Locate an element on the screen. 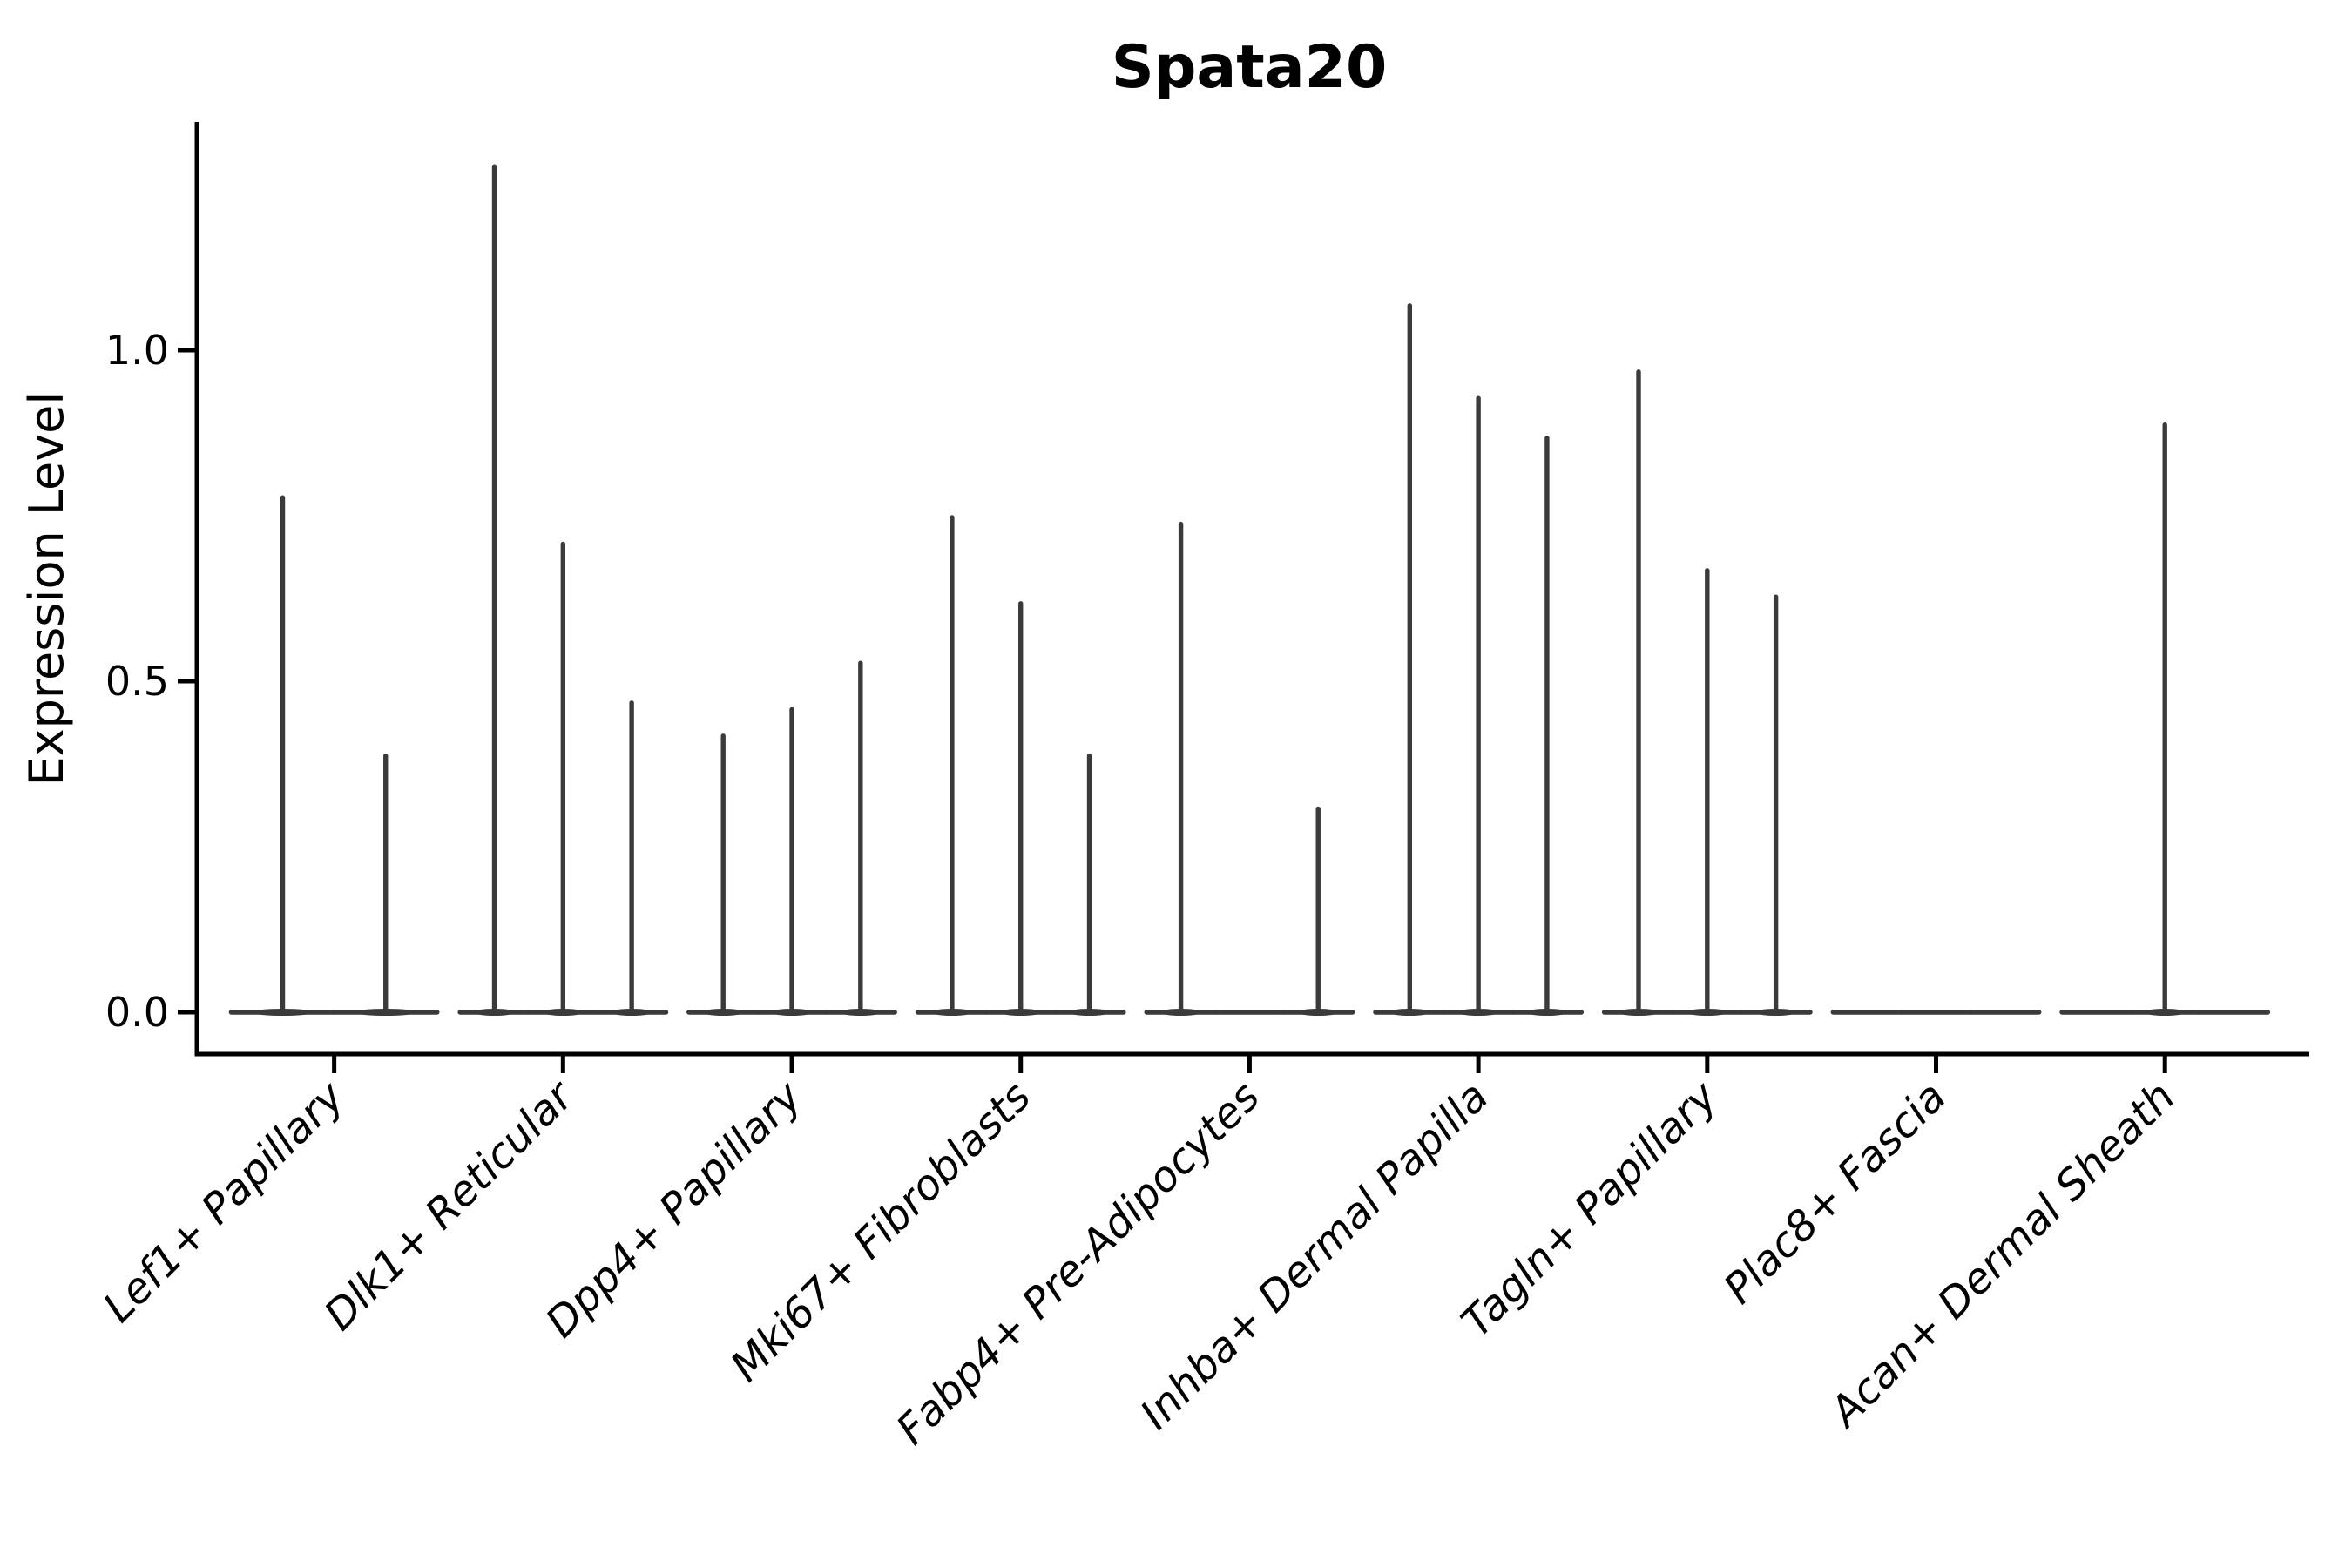 The width and height of the screenshot is (2352, 1568). y-axis: 0.0 0.5 1.0 is located at coordinates (151, 682).